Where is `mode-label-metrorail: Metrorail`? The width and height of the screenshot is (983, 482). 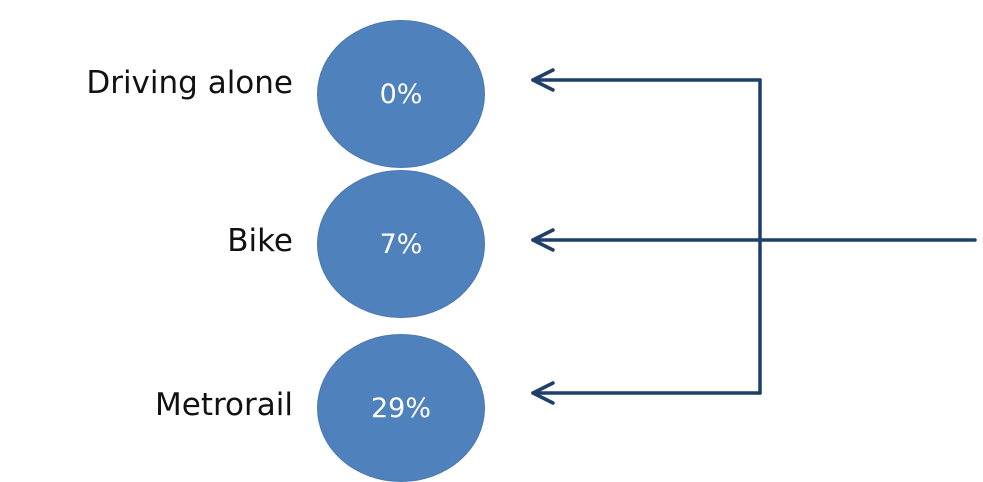
mode-label-metrorail: Metrorail is located at coordinates (224, 405).